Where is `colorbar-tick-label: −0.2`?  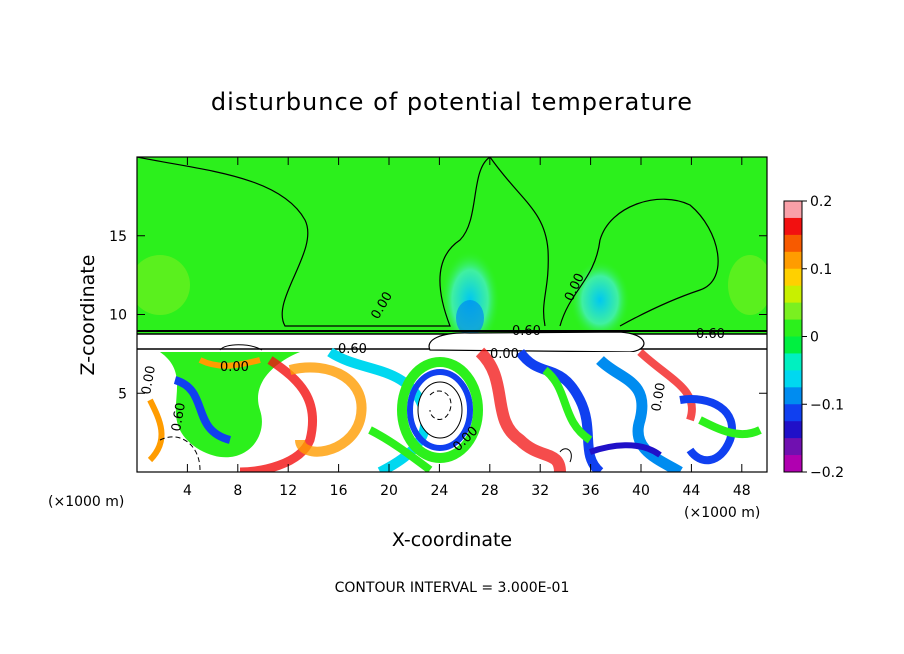 colorbar-tick-label: −0.2 is located at coordinates (827, 473).